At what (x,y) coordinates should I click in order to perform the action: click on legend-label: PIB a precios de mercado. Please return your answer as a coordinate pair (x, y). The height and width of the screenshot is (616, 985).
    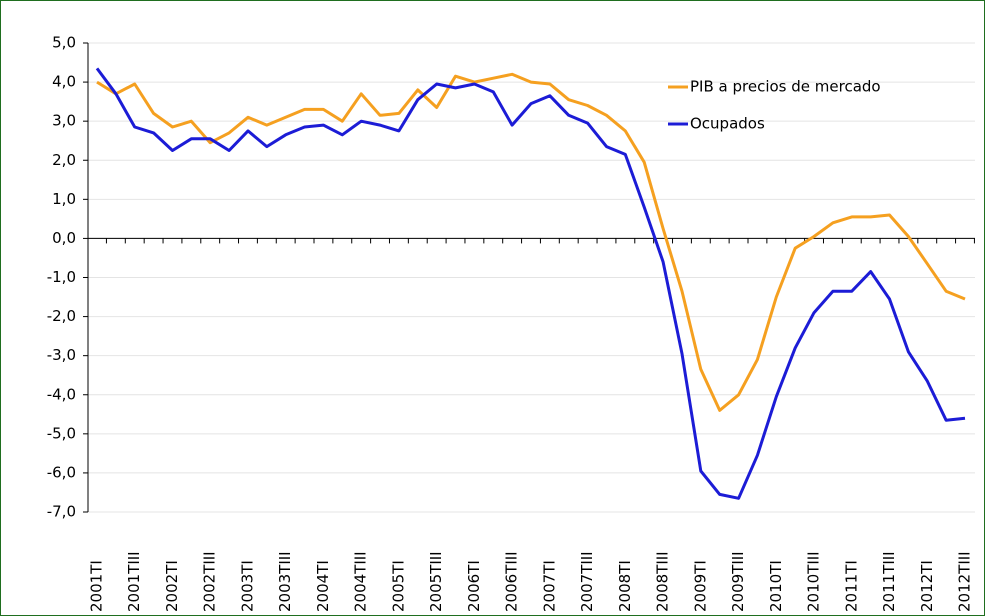
    Looking at the image, I should click on (785, 87).